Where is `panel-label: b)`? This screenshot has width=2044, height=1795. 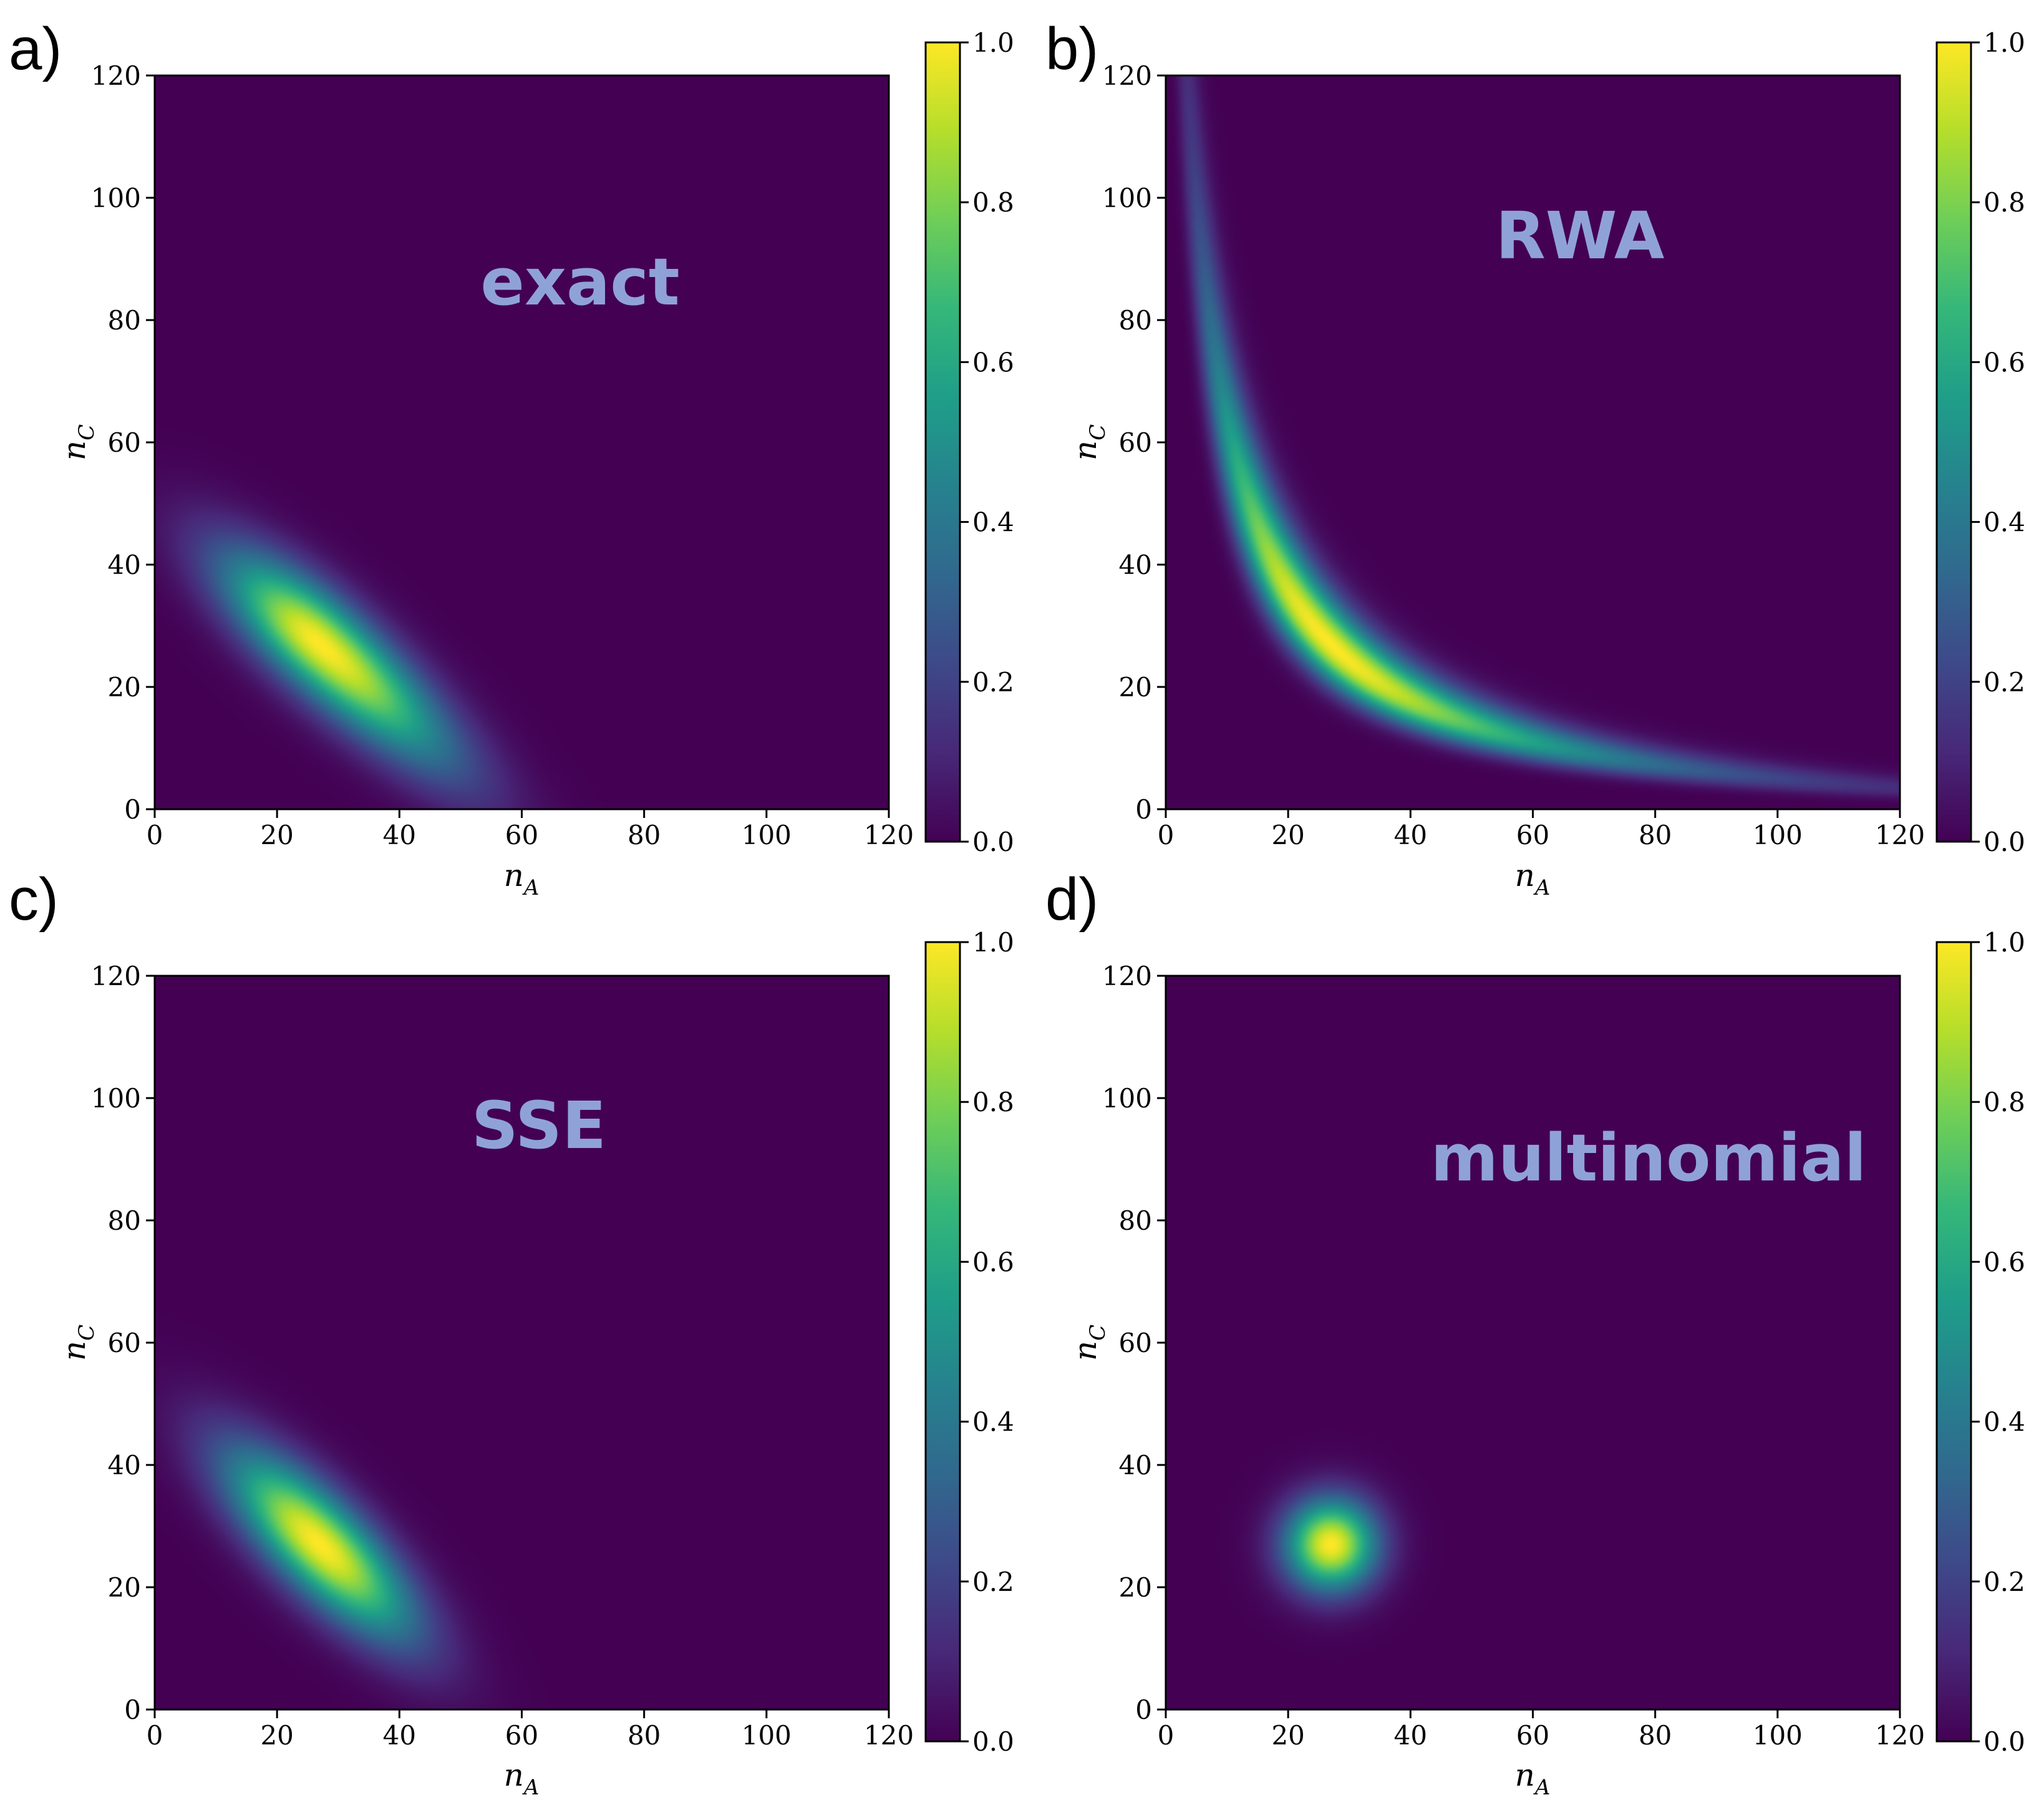 panel-label: b) is located at coordinates (1071, 49).